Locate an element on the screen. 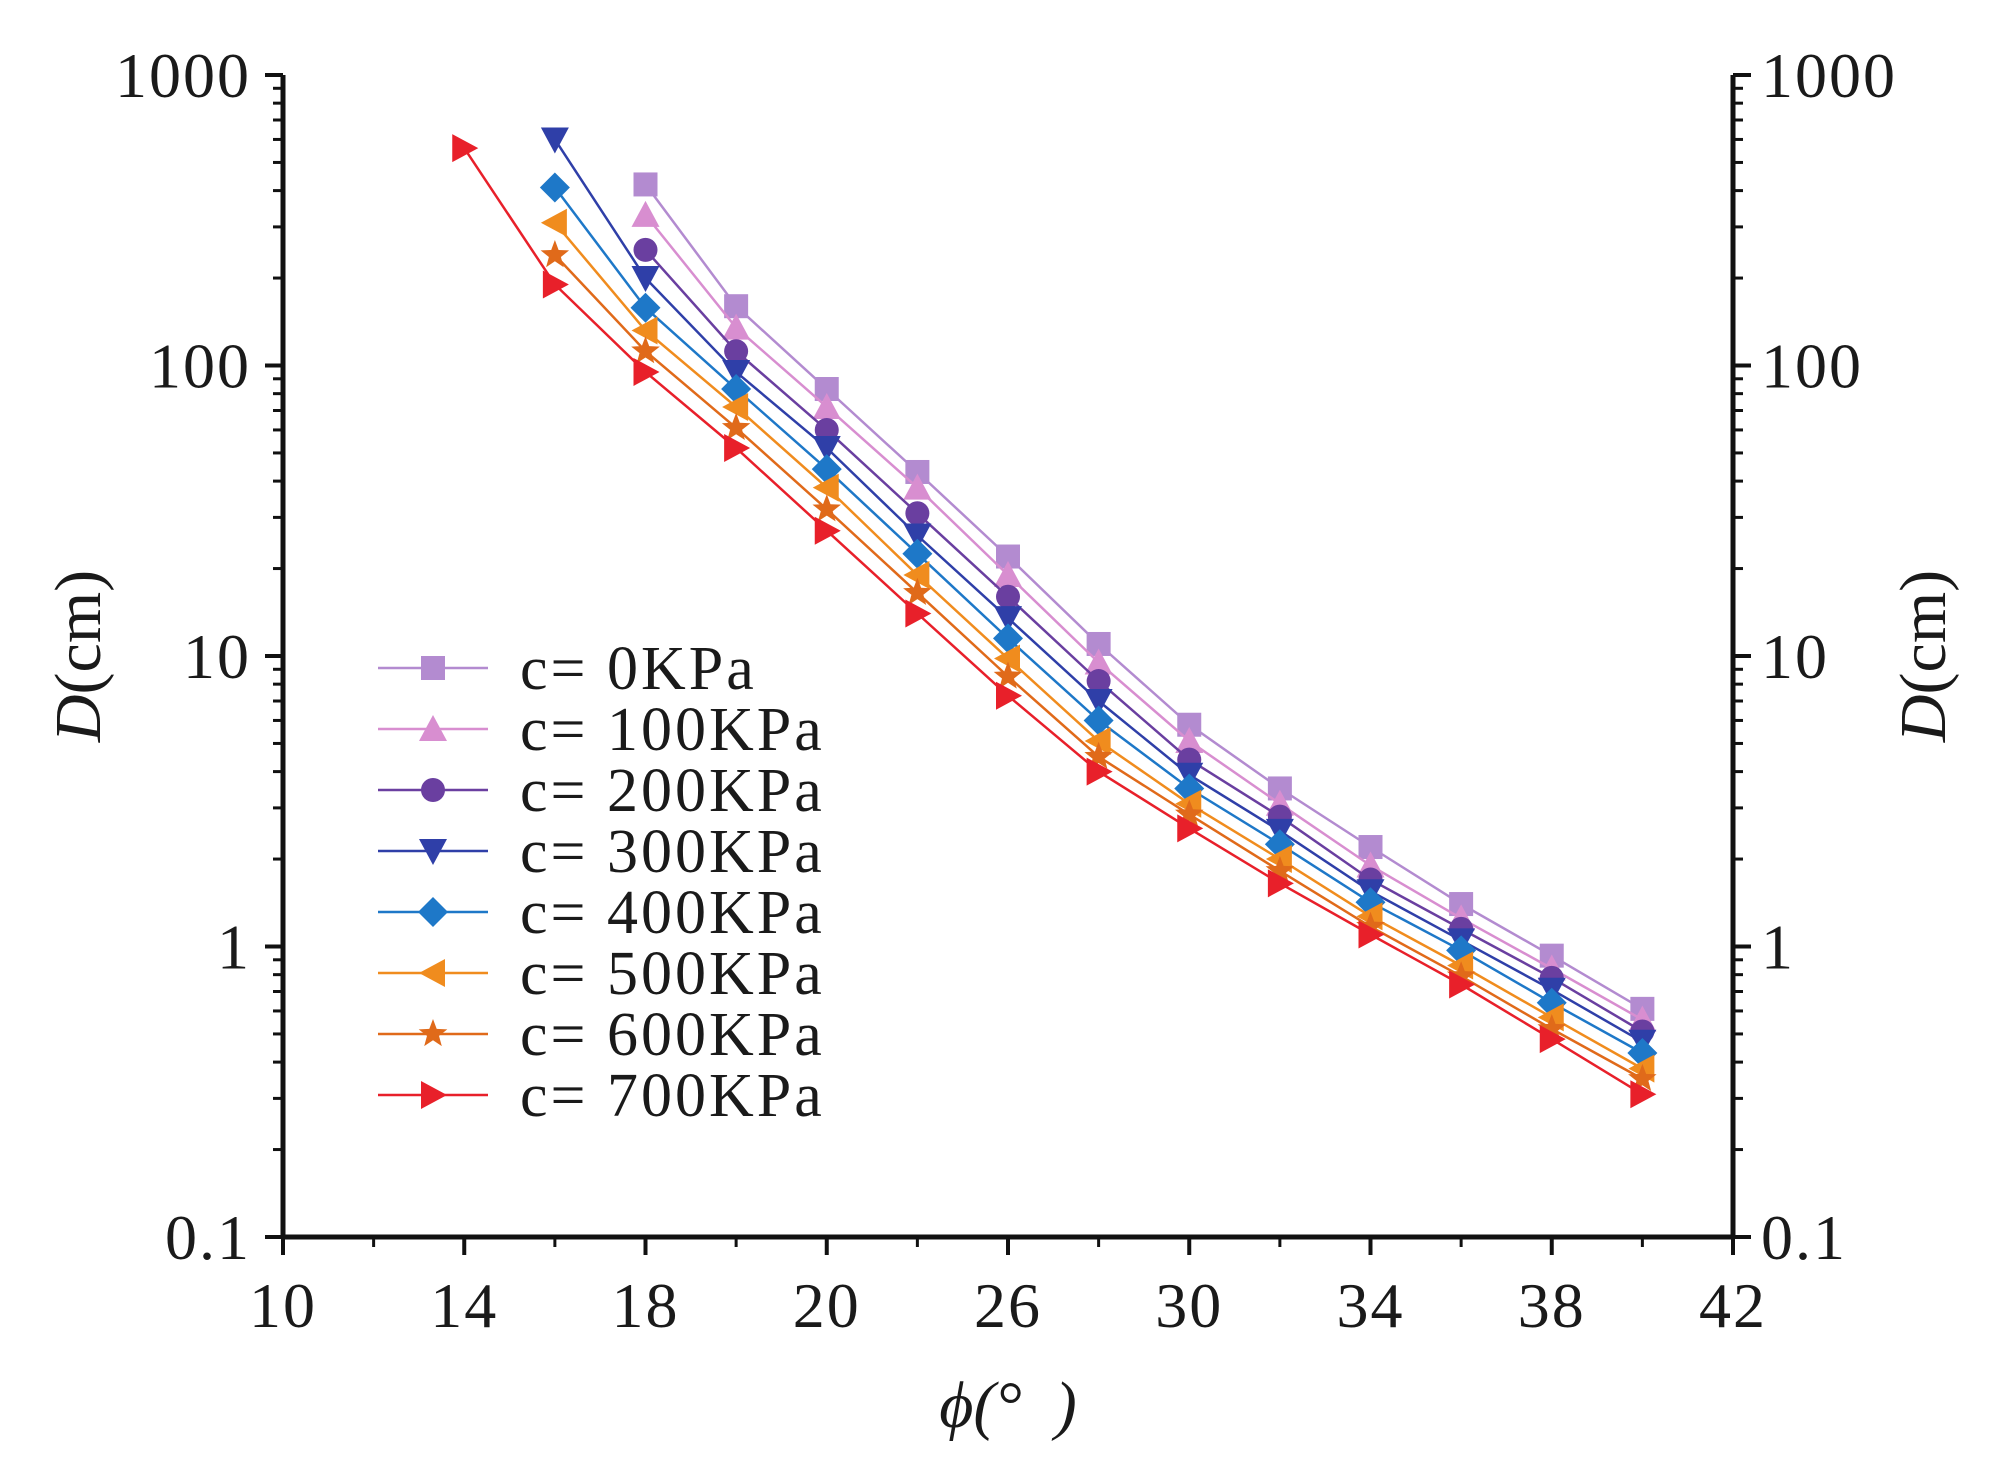  y-tick-label-right: 10 is located at coordinates (1795, 656).